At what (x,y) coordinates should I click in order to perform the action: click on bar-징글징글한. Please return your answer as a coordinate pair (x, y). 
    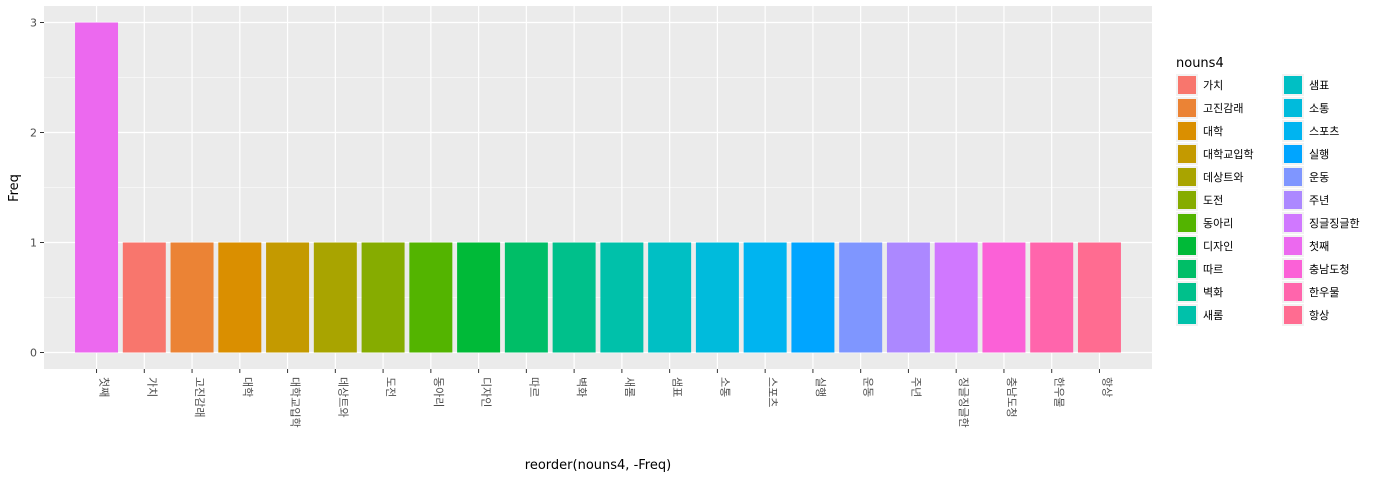
    Looking at the image, I should click on (956, 298).